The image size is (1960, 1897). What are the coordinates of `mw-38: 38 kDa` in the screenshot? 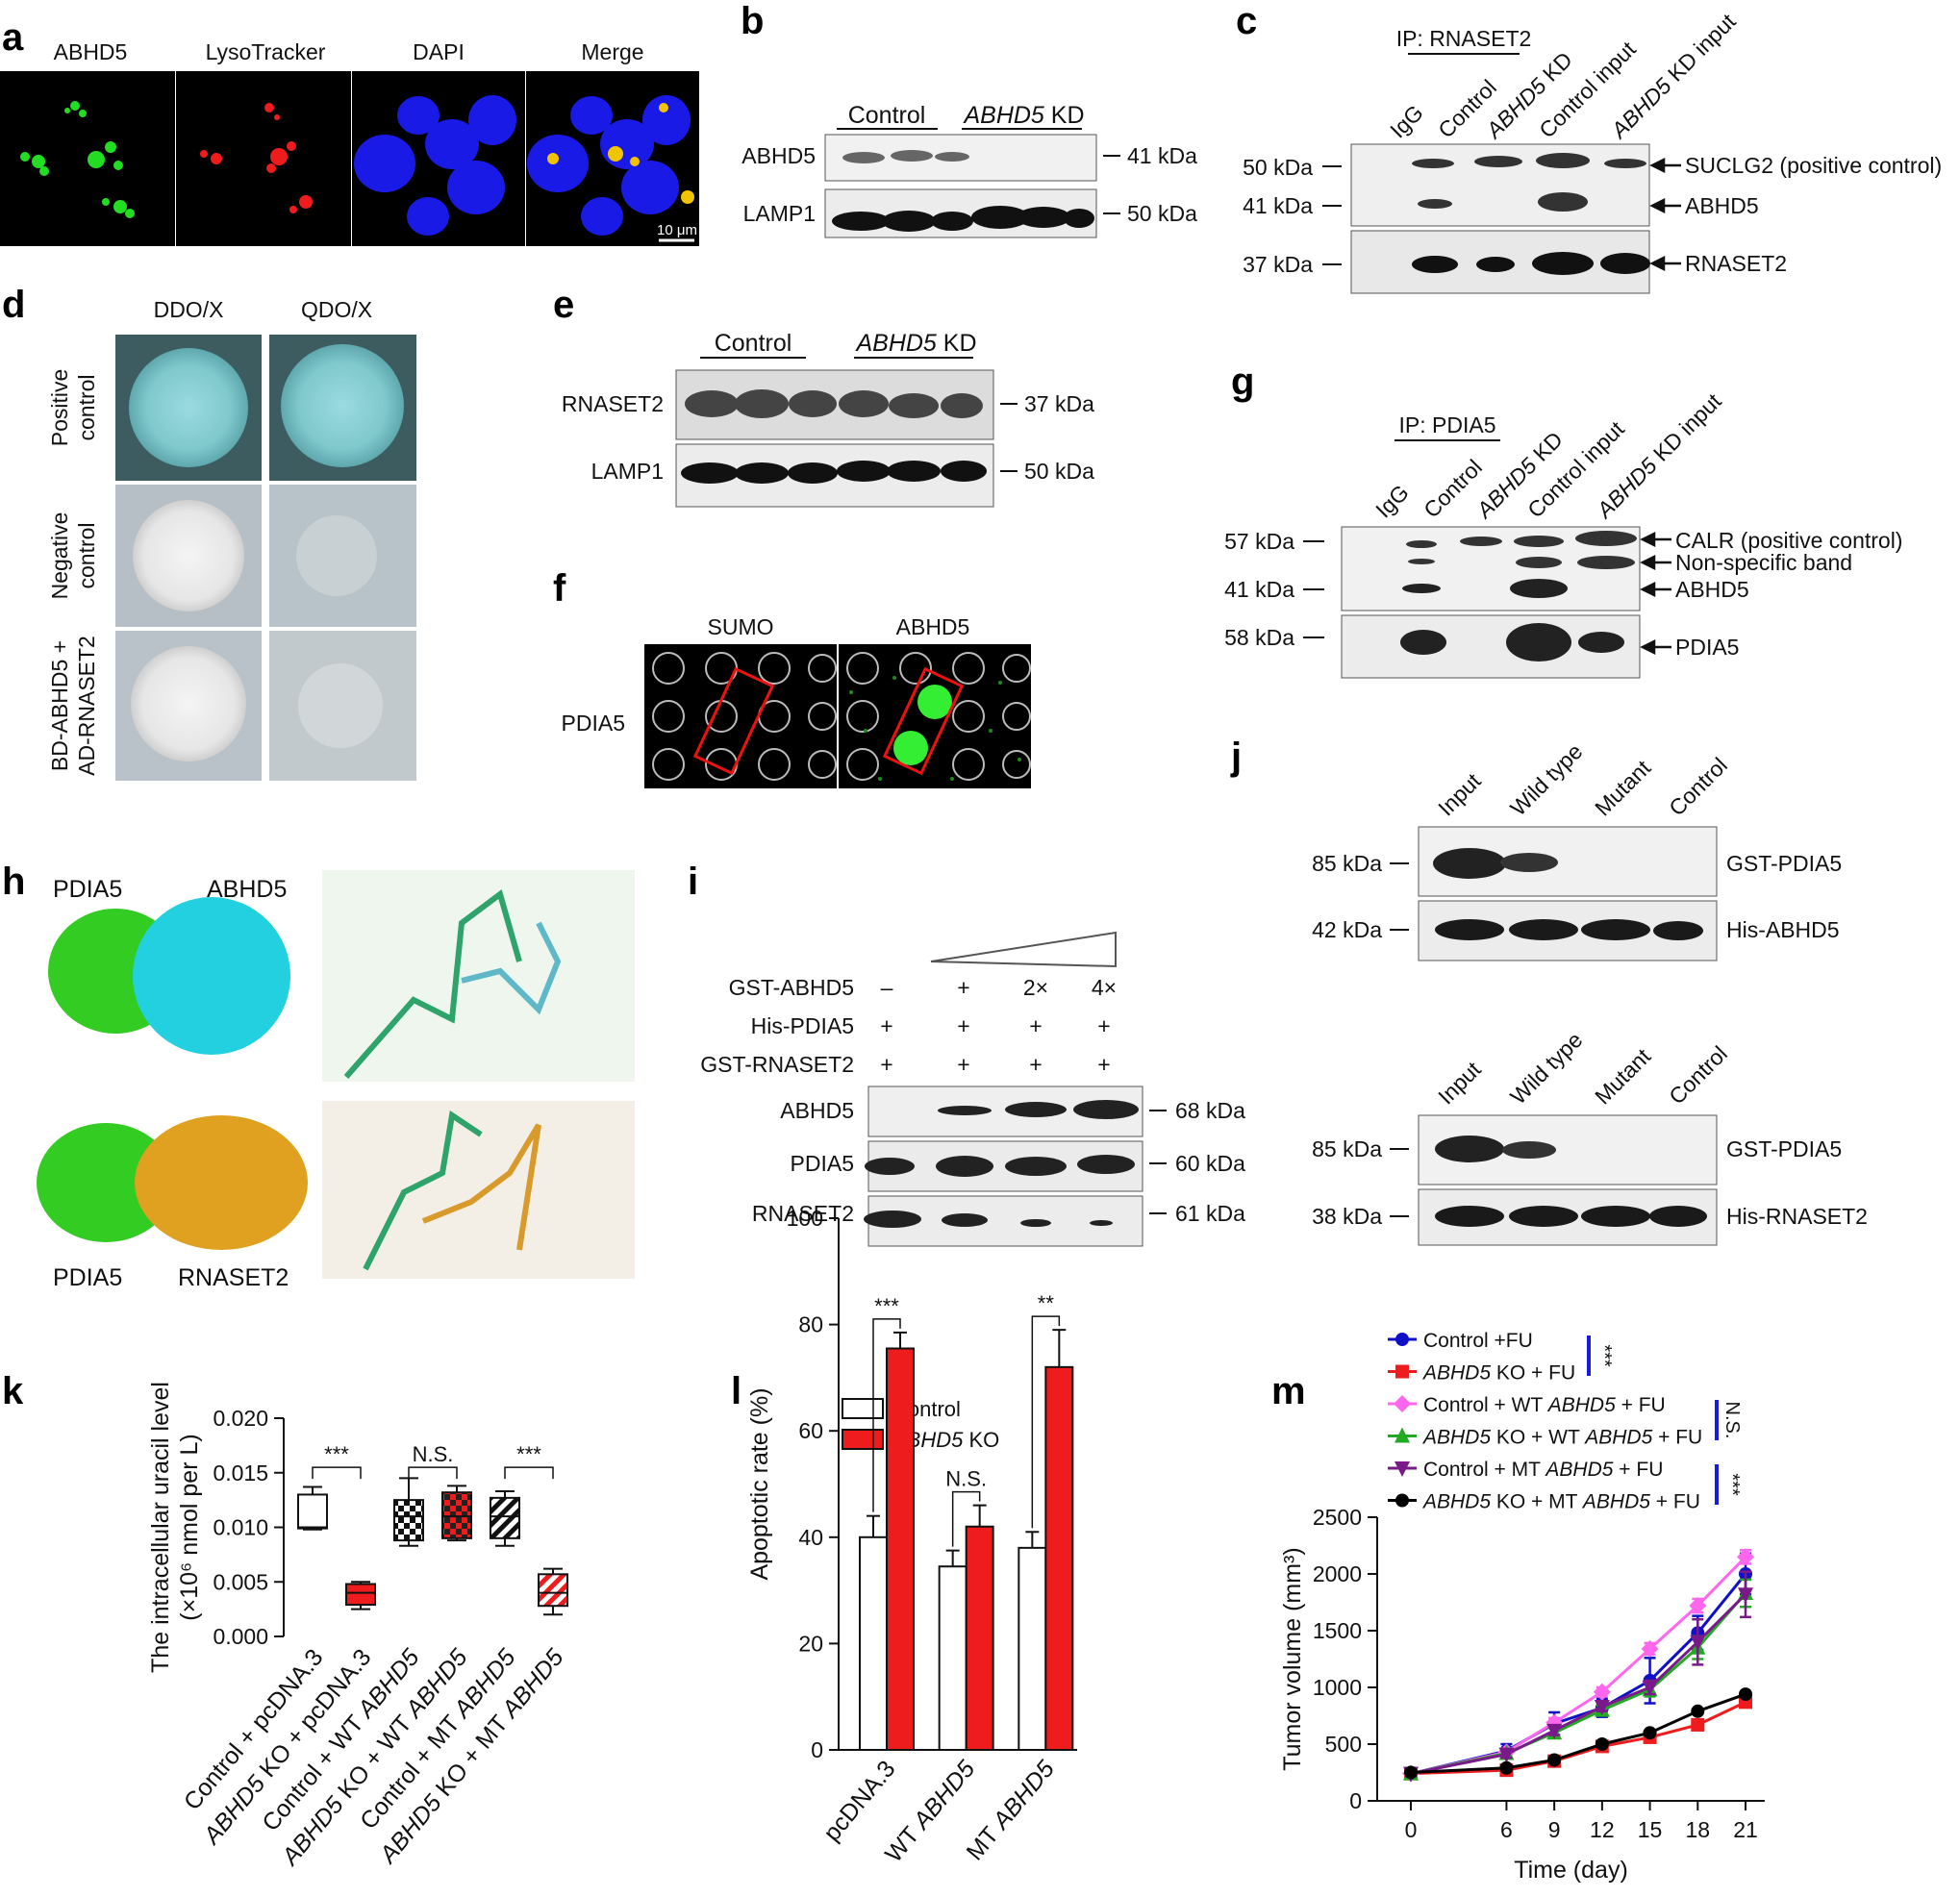 It's located at (1347, 1217).